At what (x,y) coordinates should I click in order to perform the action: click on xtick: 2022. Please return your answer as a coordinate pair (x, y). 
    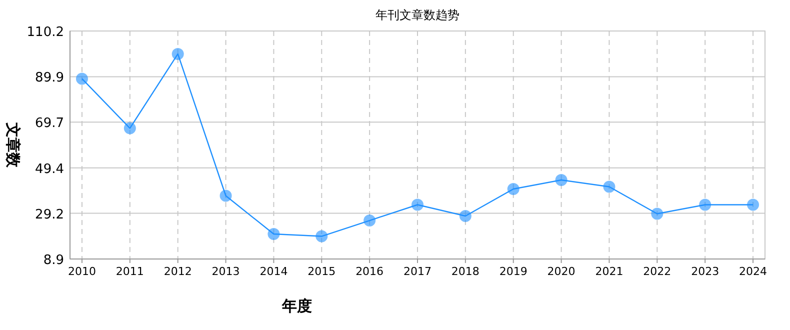
    Looking at the image, I should click on (657, 271).